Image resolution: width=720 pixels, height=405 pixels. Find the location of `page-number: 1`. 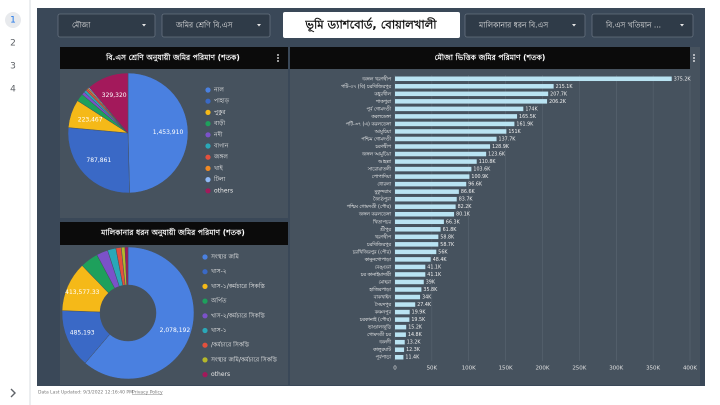

page-number: 1 is located at coordinates (13, 21).